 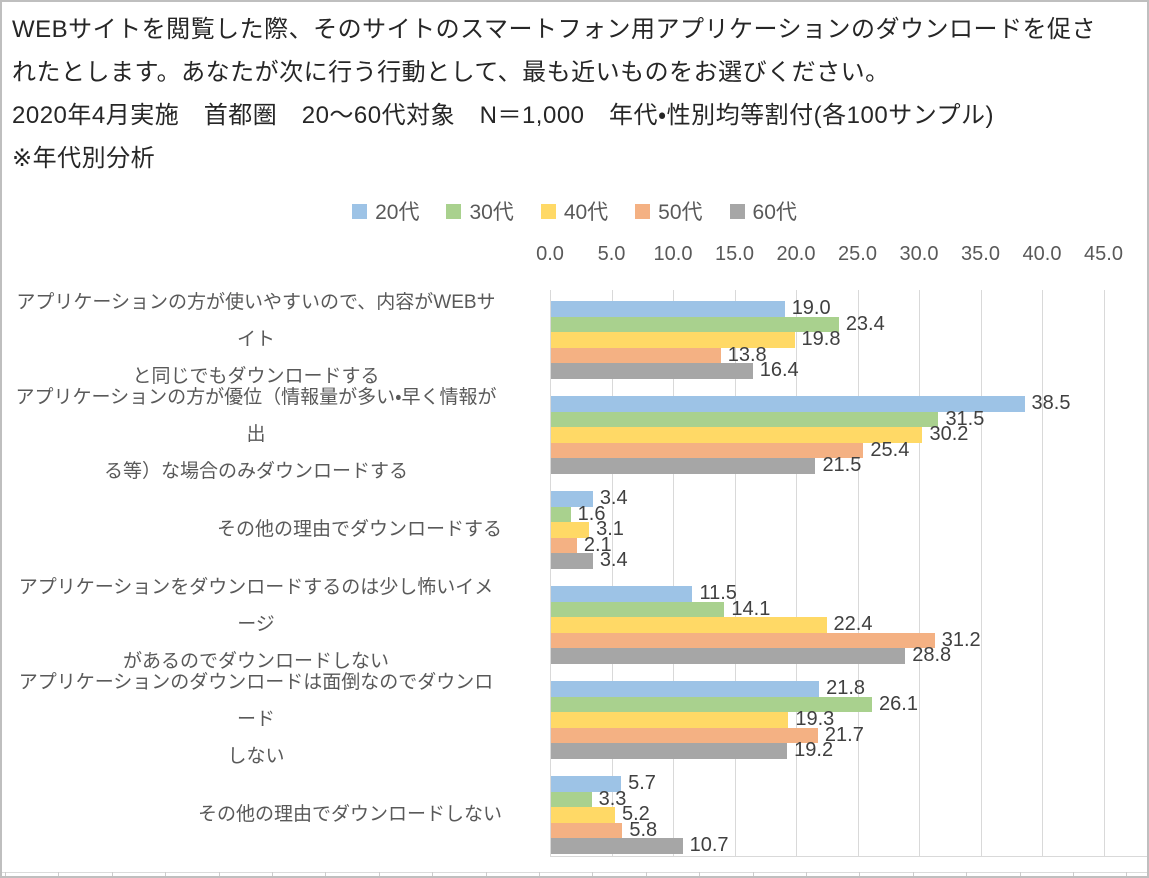 What do you see at coordinates (574, 211) in the screenshot?
I see `chart-legend: 20代 30代 40代 50代 60代` at bounding box center [574, 211].